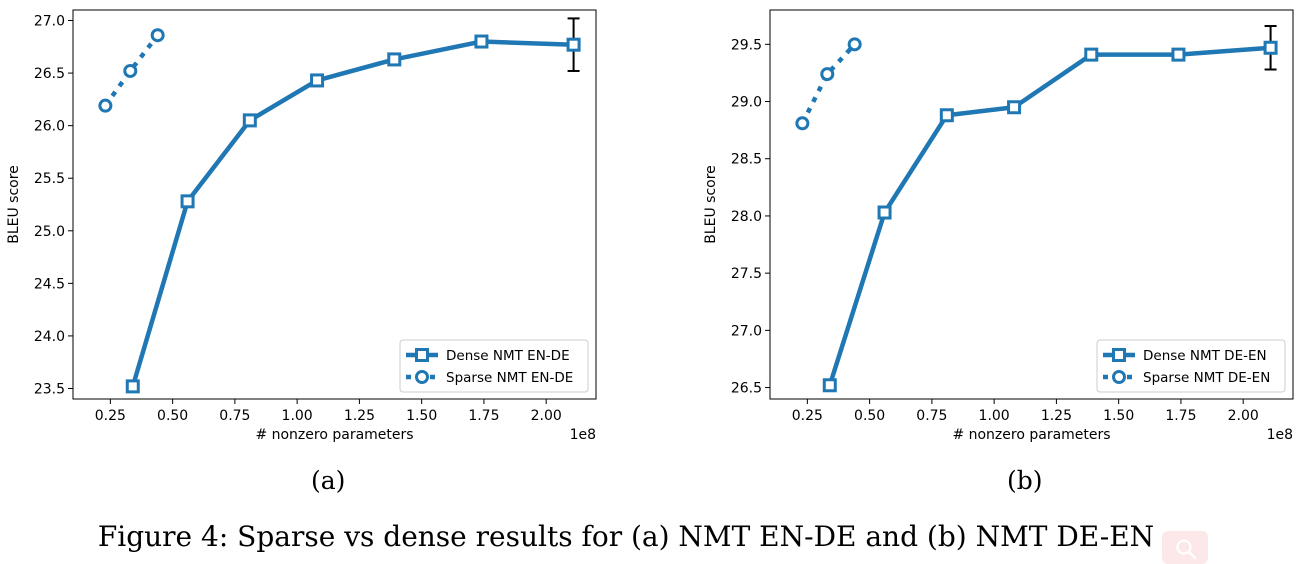  Describe the element at coordinates (49, 389) in the screenshot. I see `y-tick-label: 23.5` at that location.